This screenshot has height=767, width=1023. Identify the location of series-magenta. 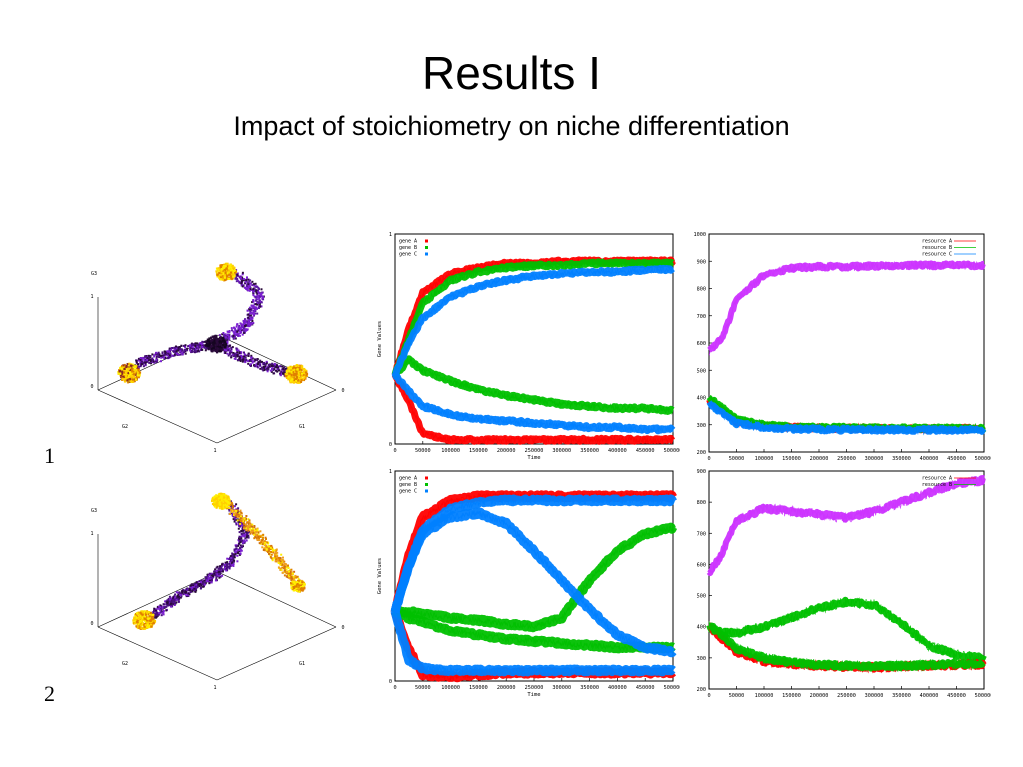
(846, 308).